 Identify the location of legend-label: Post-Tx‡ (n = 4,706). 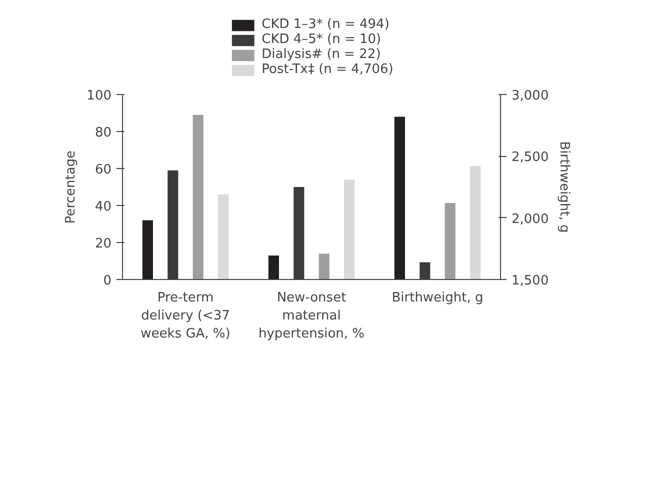
(328, 69).